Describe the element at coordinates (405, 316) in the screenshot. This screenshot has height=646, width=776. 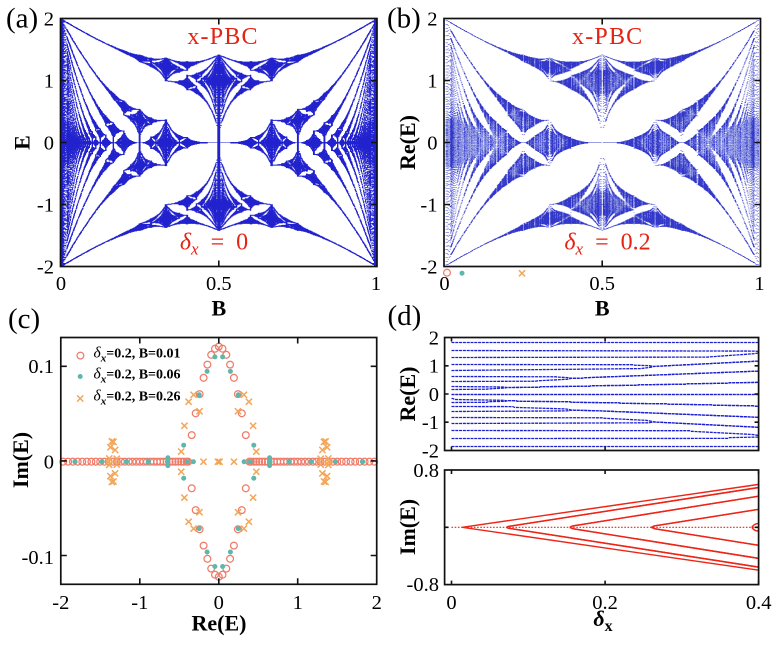
I see `svg-text: (d)` at that location.